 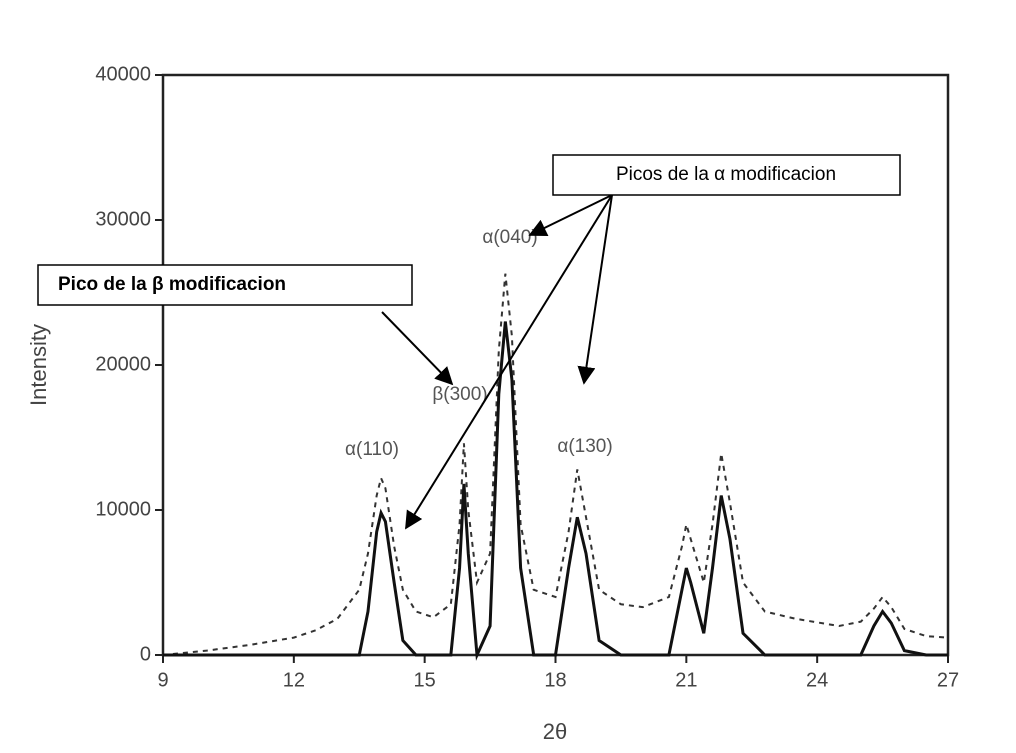 What do you see at coordinates (162, 680) in the screenshot?
I see `x-tick-label: 9` at bounding box center [162, 680].